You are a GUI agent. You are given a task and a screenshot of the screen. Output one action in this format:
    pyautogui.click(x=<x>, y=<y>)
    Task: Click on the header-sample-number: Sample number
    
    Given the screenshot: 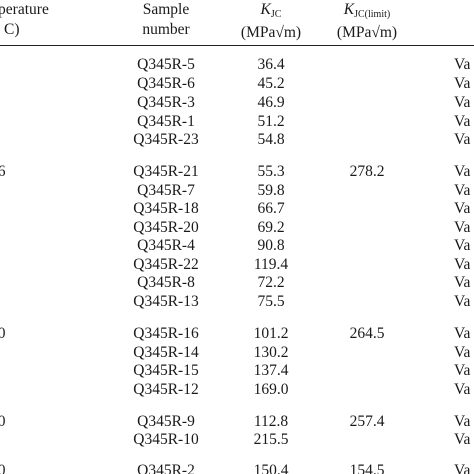 What is the action you would take?
    pyautogui.click(x=166, y=19)
    